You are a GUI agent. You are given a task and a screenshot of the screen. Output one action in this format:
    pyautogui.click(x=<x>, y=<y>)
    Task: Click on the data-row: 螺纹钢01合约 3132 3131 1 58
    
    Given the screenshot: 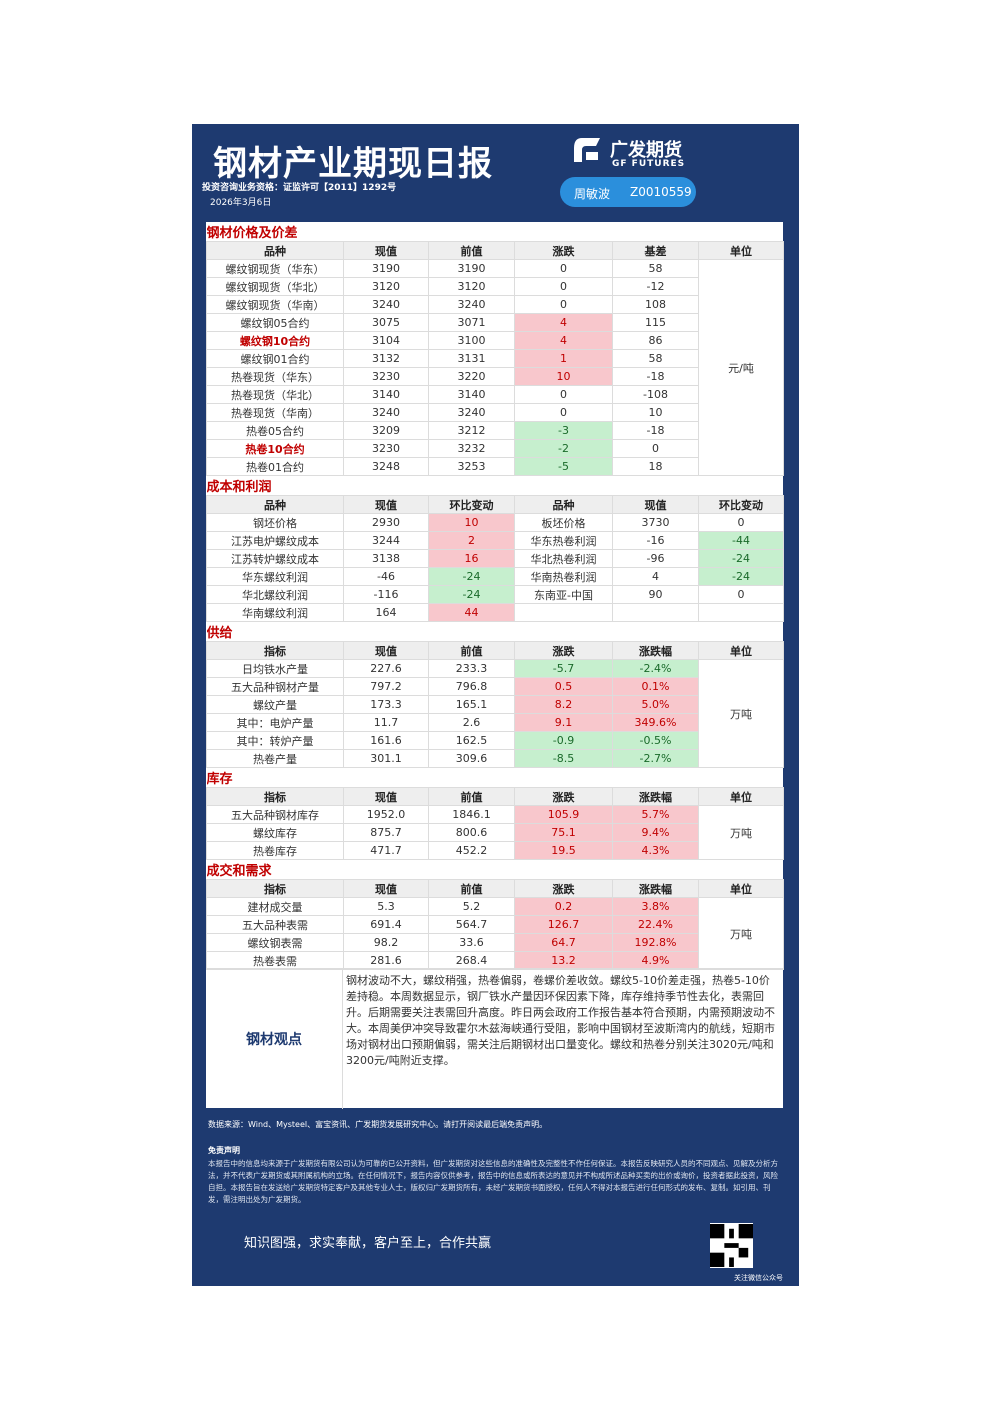 What is the action you would take?
    pyautogui.click(x=495, y=358)
    